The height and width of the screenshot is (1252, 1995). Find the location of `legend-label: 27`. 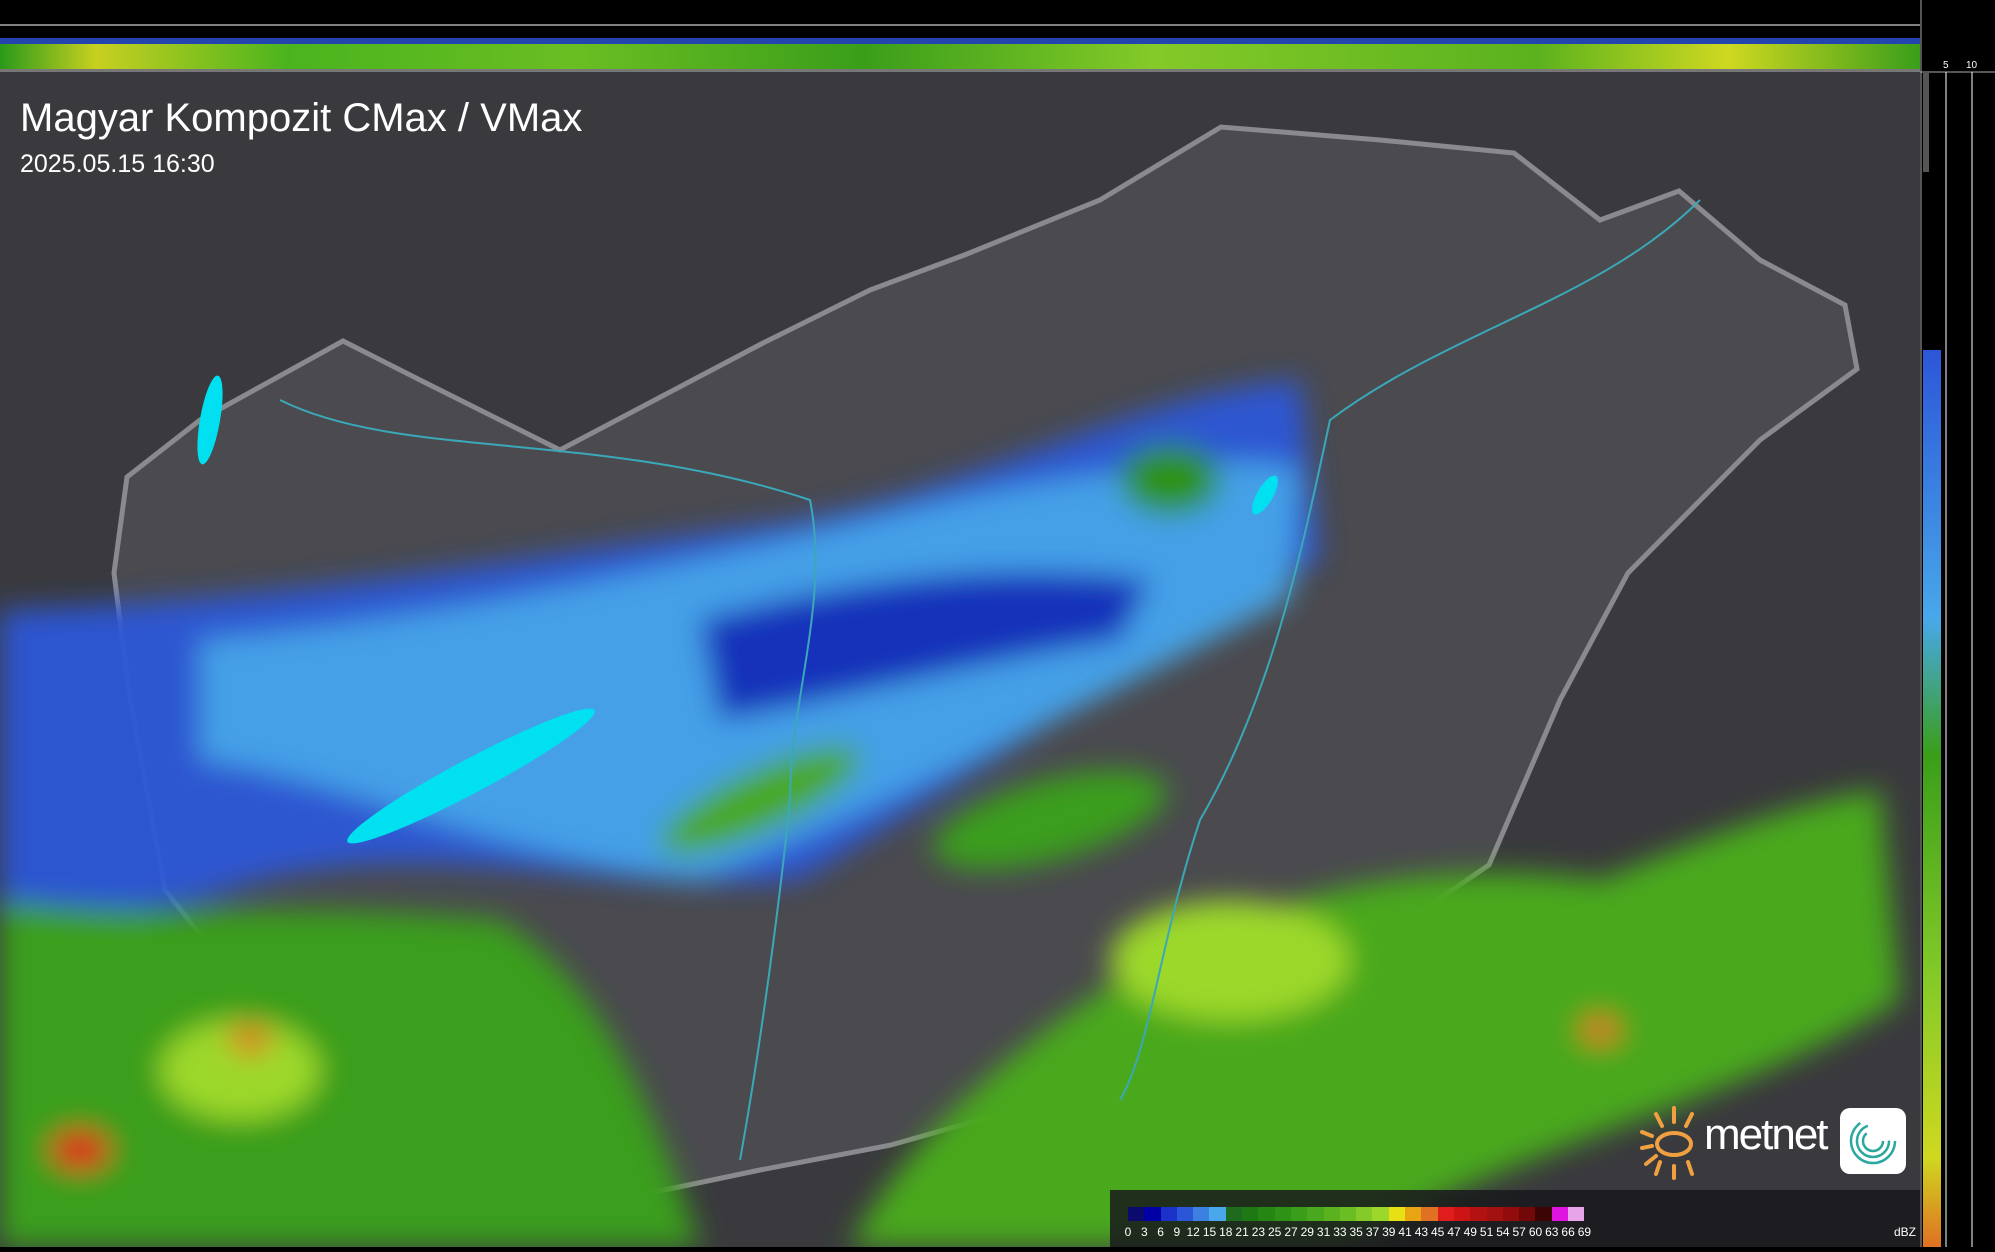

legend-label: 27 is located at coordinates (1291, 1232).